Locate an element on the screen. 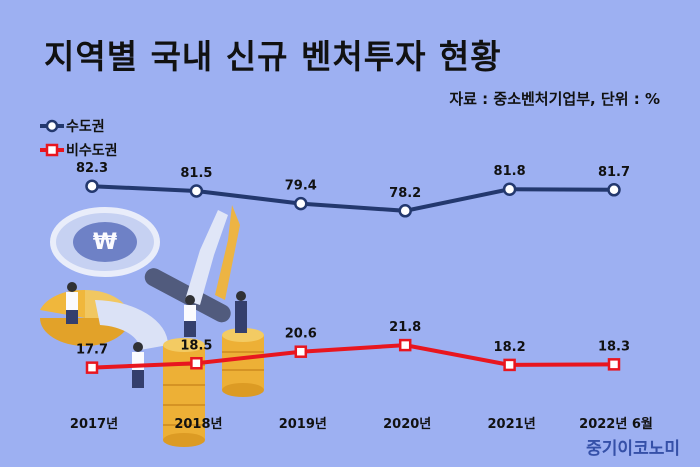 This screenshot has height=467, width=700. data-label: 81.8 is located at coordinates (510, 171).